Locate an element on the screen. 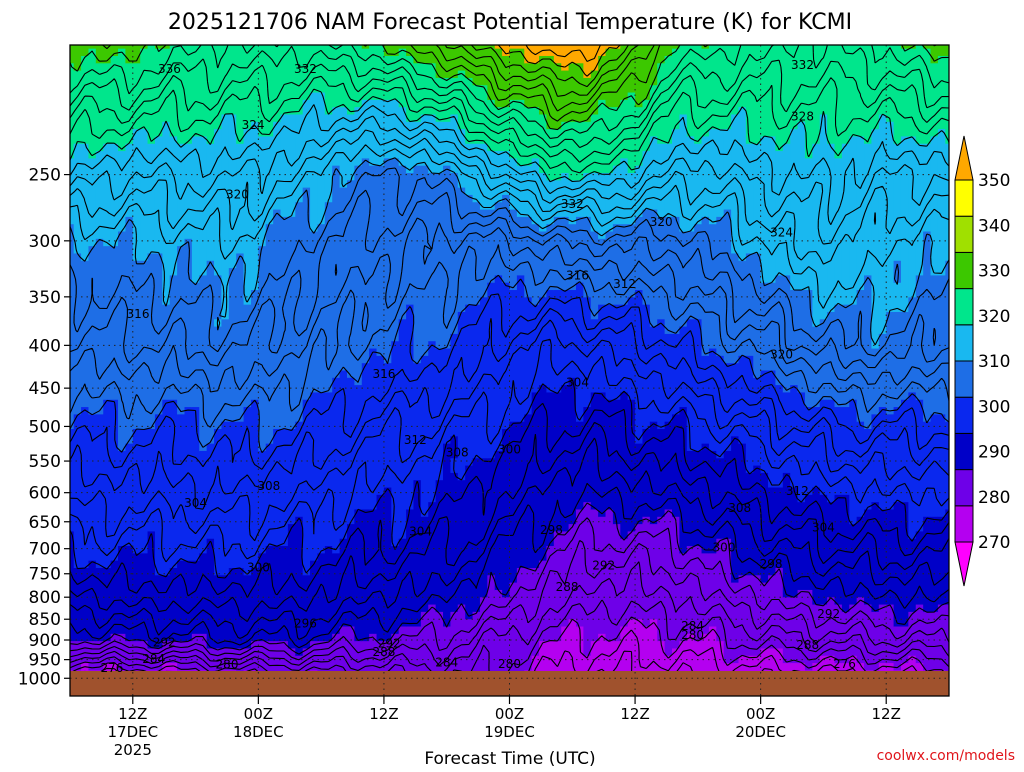  credit-link: coolwx.com/models is located at coordinates (946, 756).